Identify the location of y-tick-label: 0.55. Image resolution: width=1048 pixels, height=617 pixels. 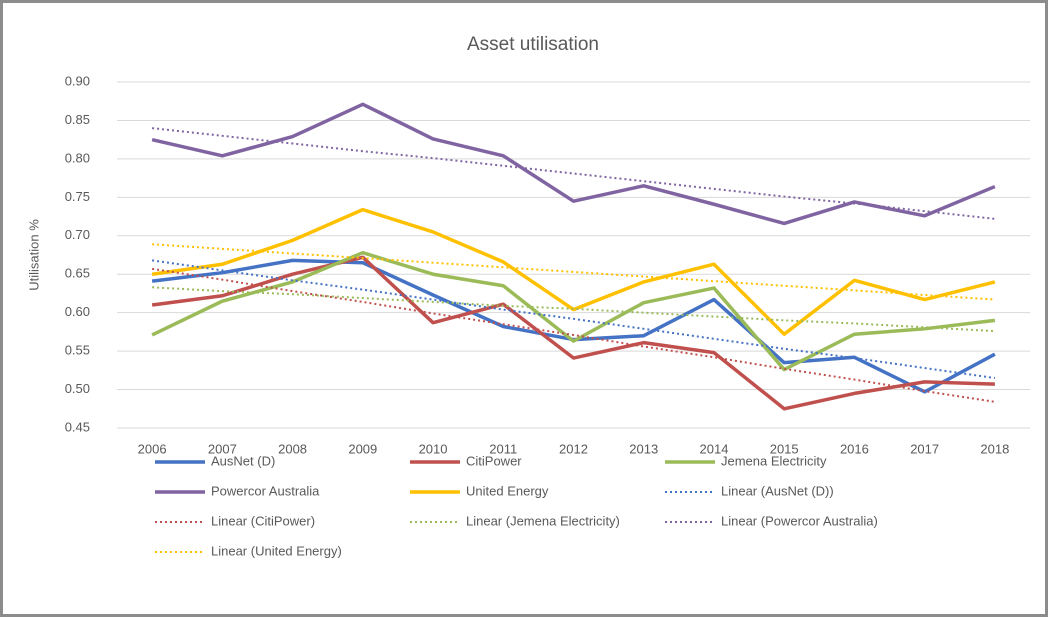
(77, 350).